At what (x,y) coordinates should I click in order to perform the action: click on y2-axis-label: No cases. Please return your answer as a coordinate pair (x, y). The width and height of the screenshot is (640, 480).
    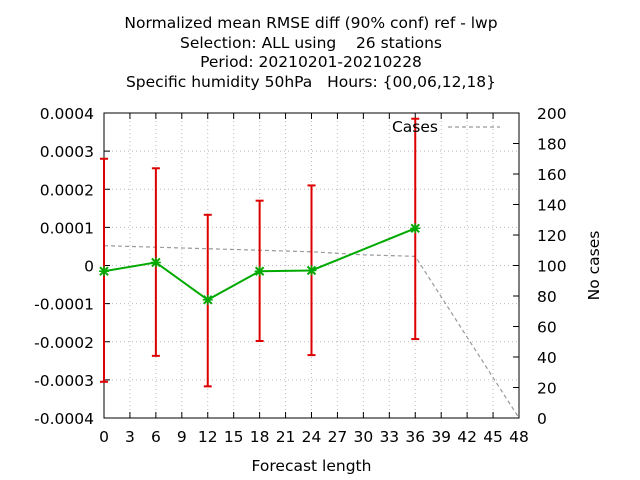
    Looking at the image, I should click on (594, 266).